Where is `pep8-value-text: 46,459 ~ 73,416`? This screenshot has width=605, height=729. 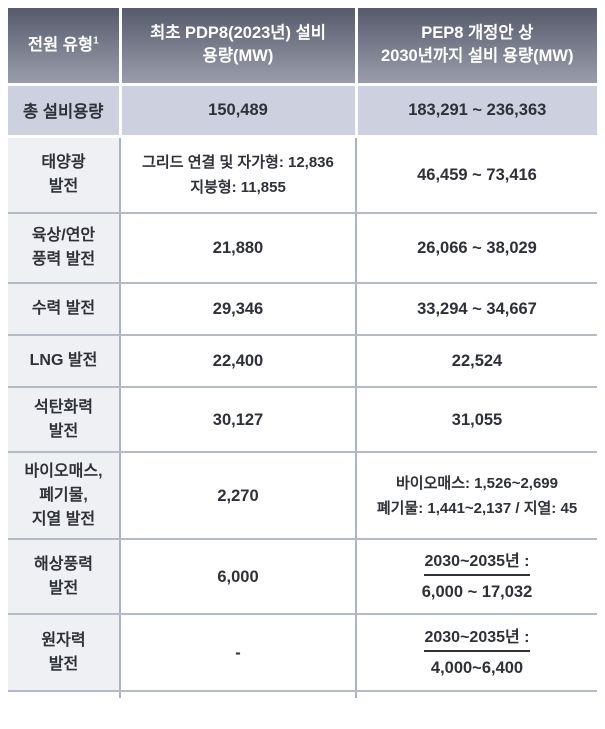
pep8-value-text: 46,459 ~ 73,416 is located at coordinates (477, 174).